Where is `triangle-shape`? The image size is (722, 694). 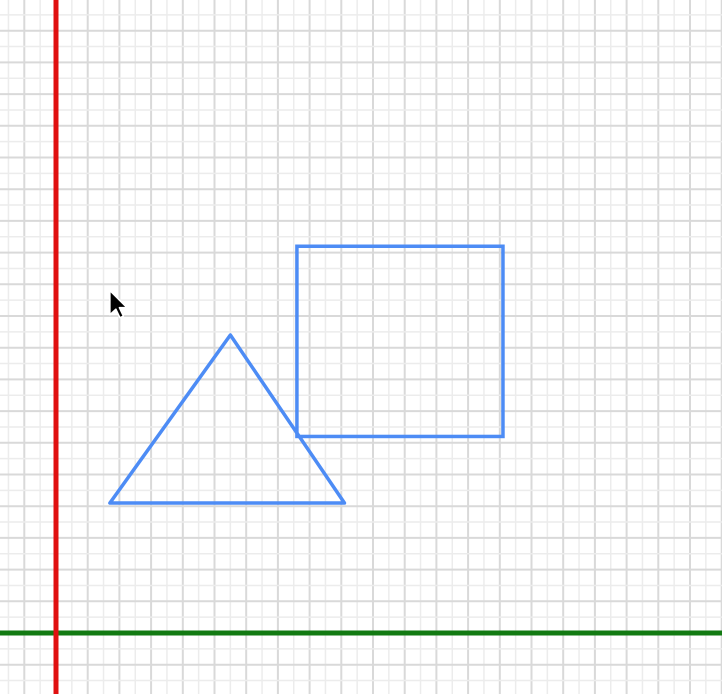
triangle-shape is located at coordinates (227, 419).